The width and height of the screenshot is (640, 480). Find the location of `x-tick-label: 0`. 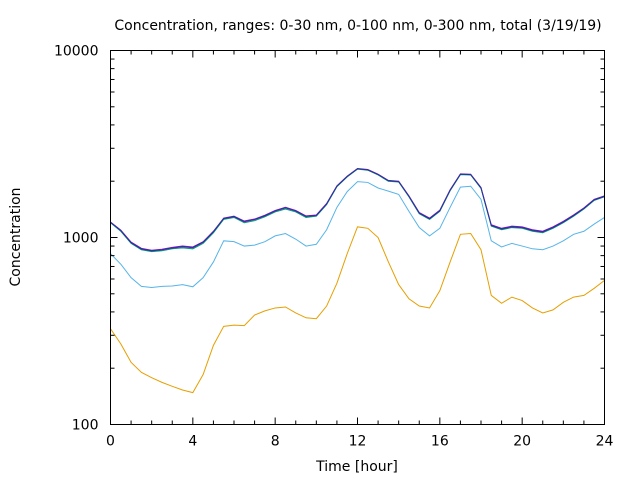

x-tick-label: 0 is located at coordinates (110, 442).